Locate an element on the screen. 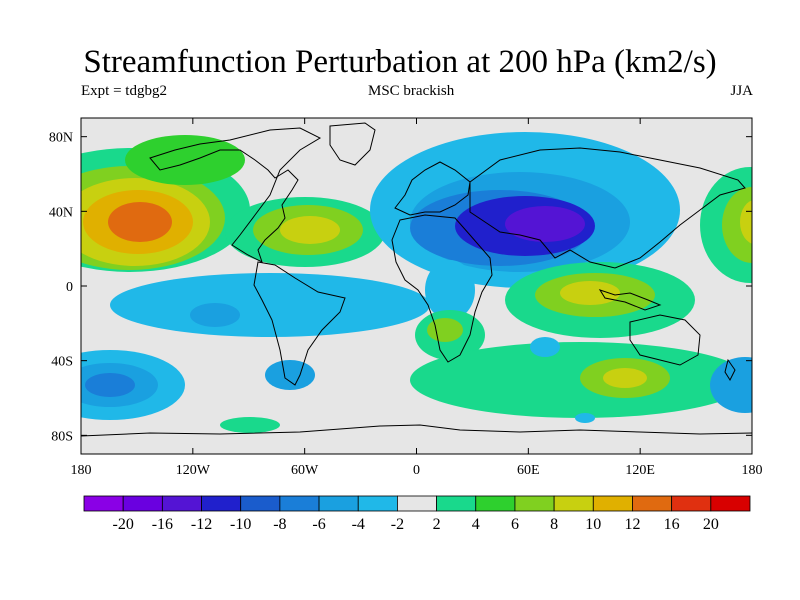  colorbar-level-label: -6 is located at coordinates (318, 524).